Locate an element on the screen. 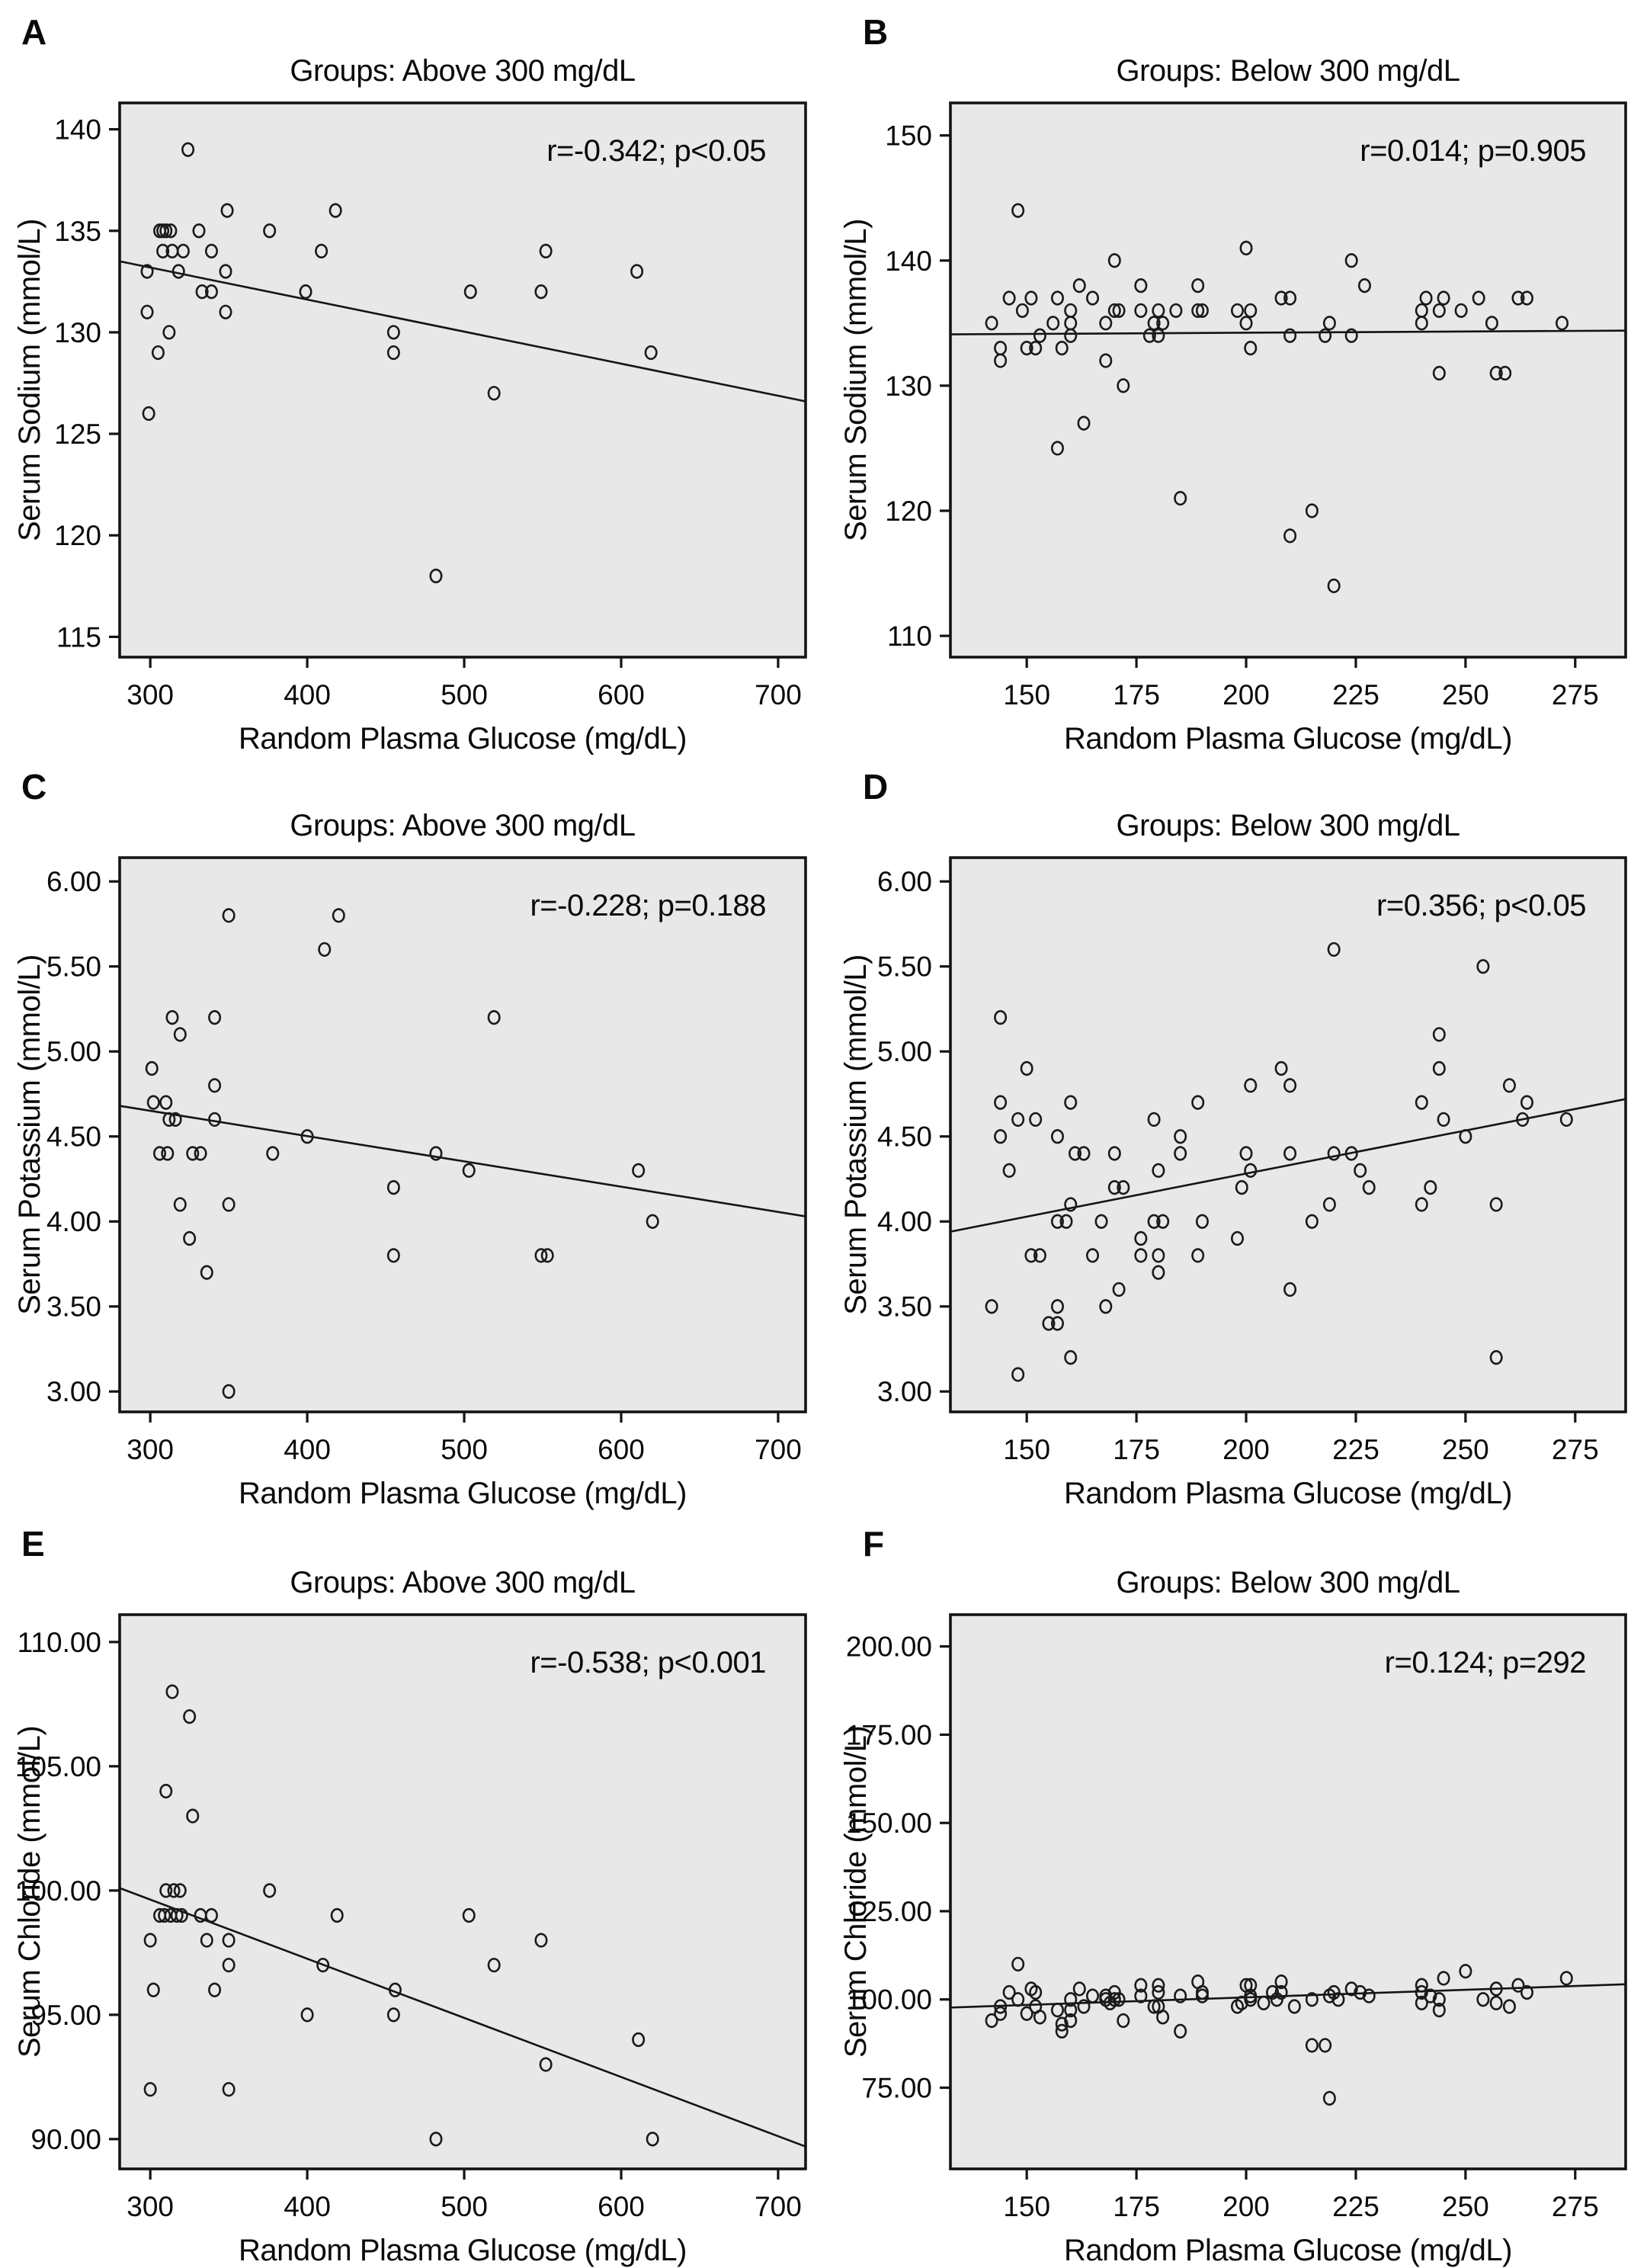  panel-letter: F is located at coordinates (873, 1544).